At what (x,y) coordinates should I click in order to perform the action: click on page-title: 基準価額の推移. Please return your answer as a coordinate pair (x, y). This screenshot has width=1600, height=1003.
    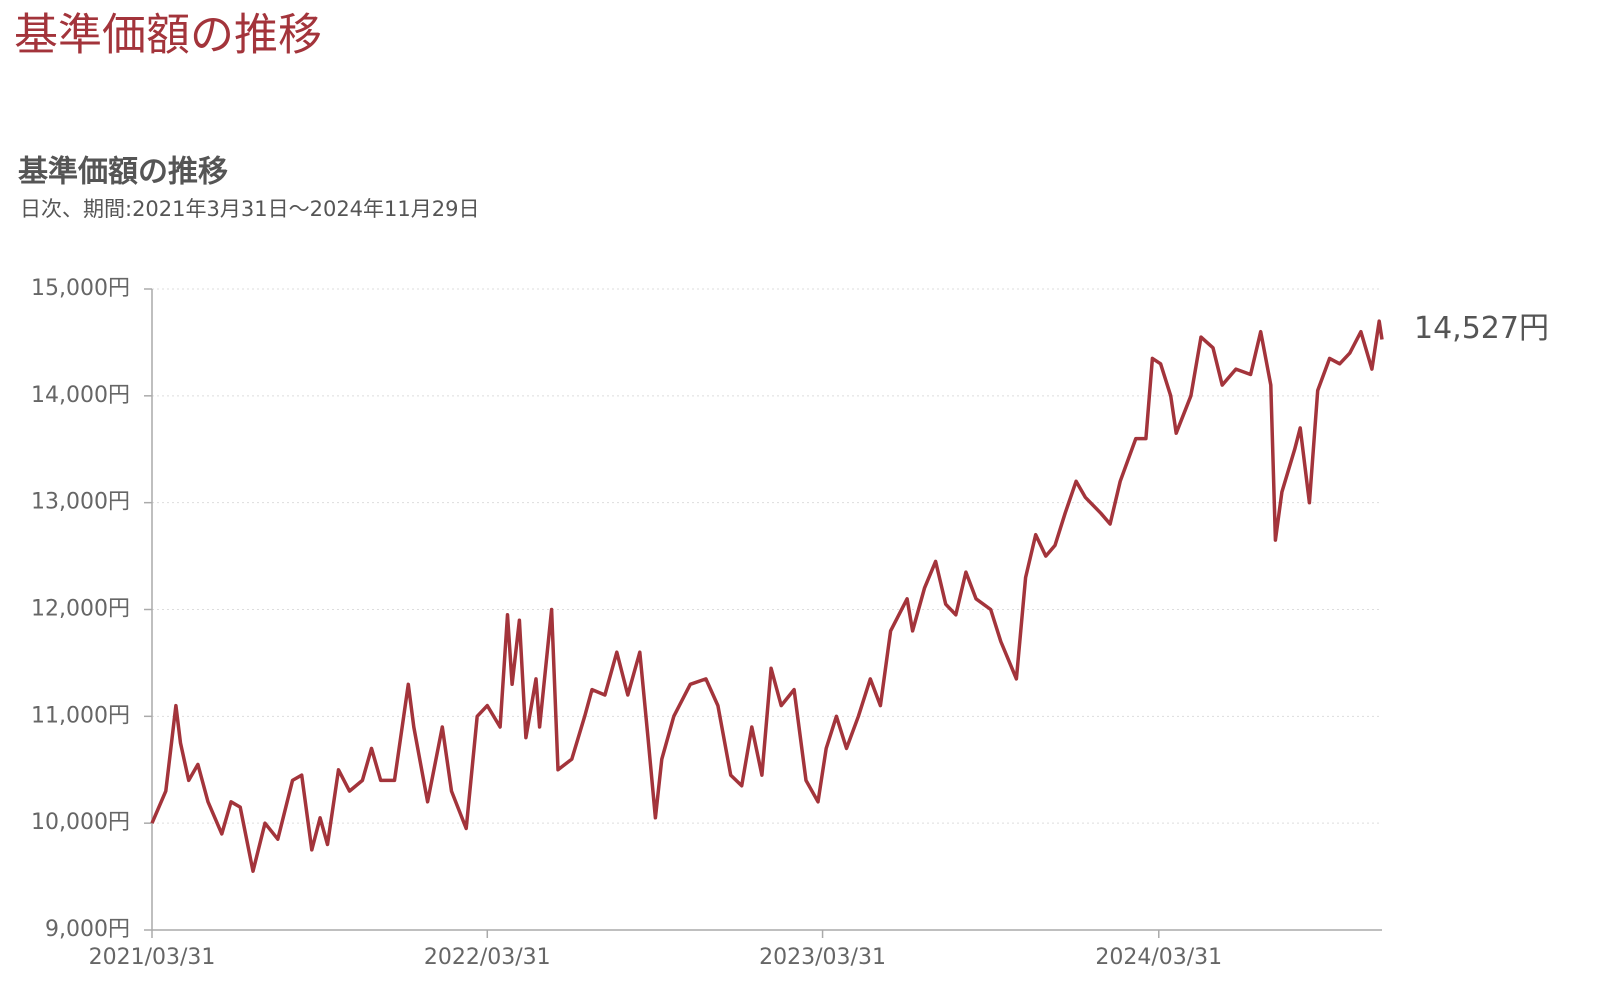
    Looking at the image, I should click on (168, 35).